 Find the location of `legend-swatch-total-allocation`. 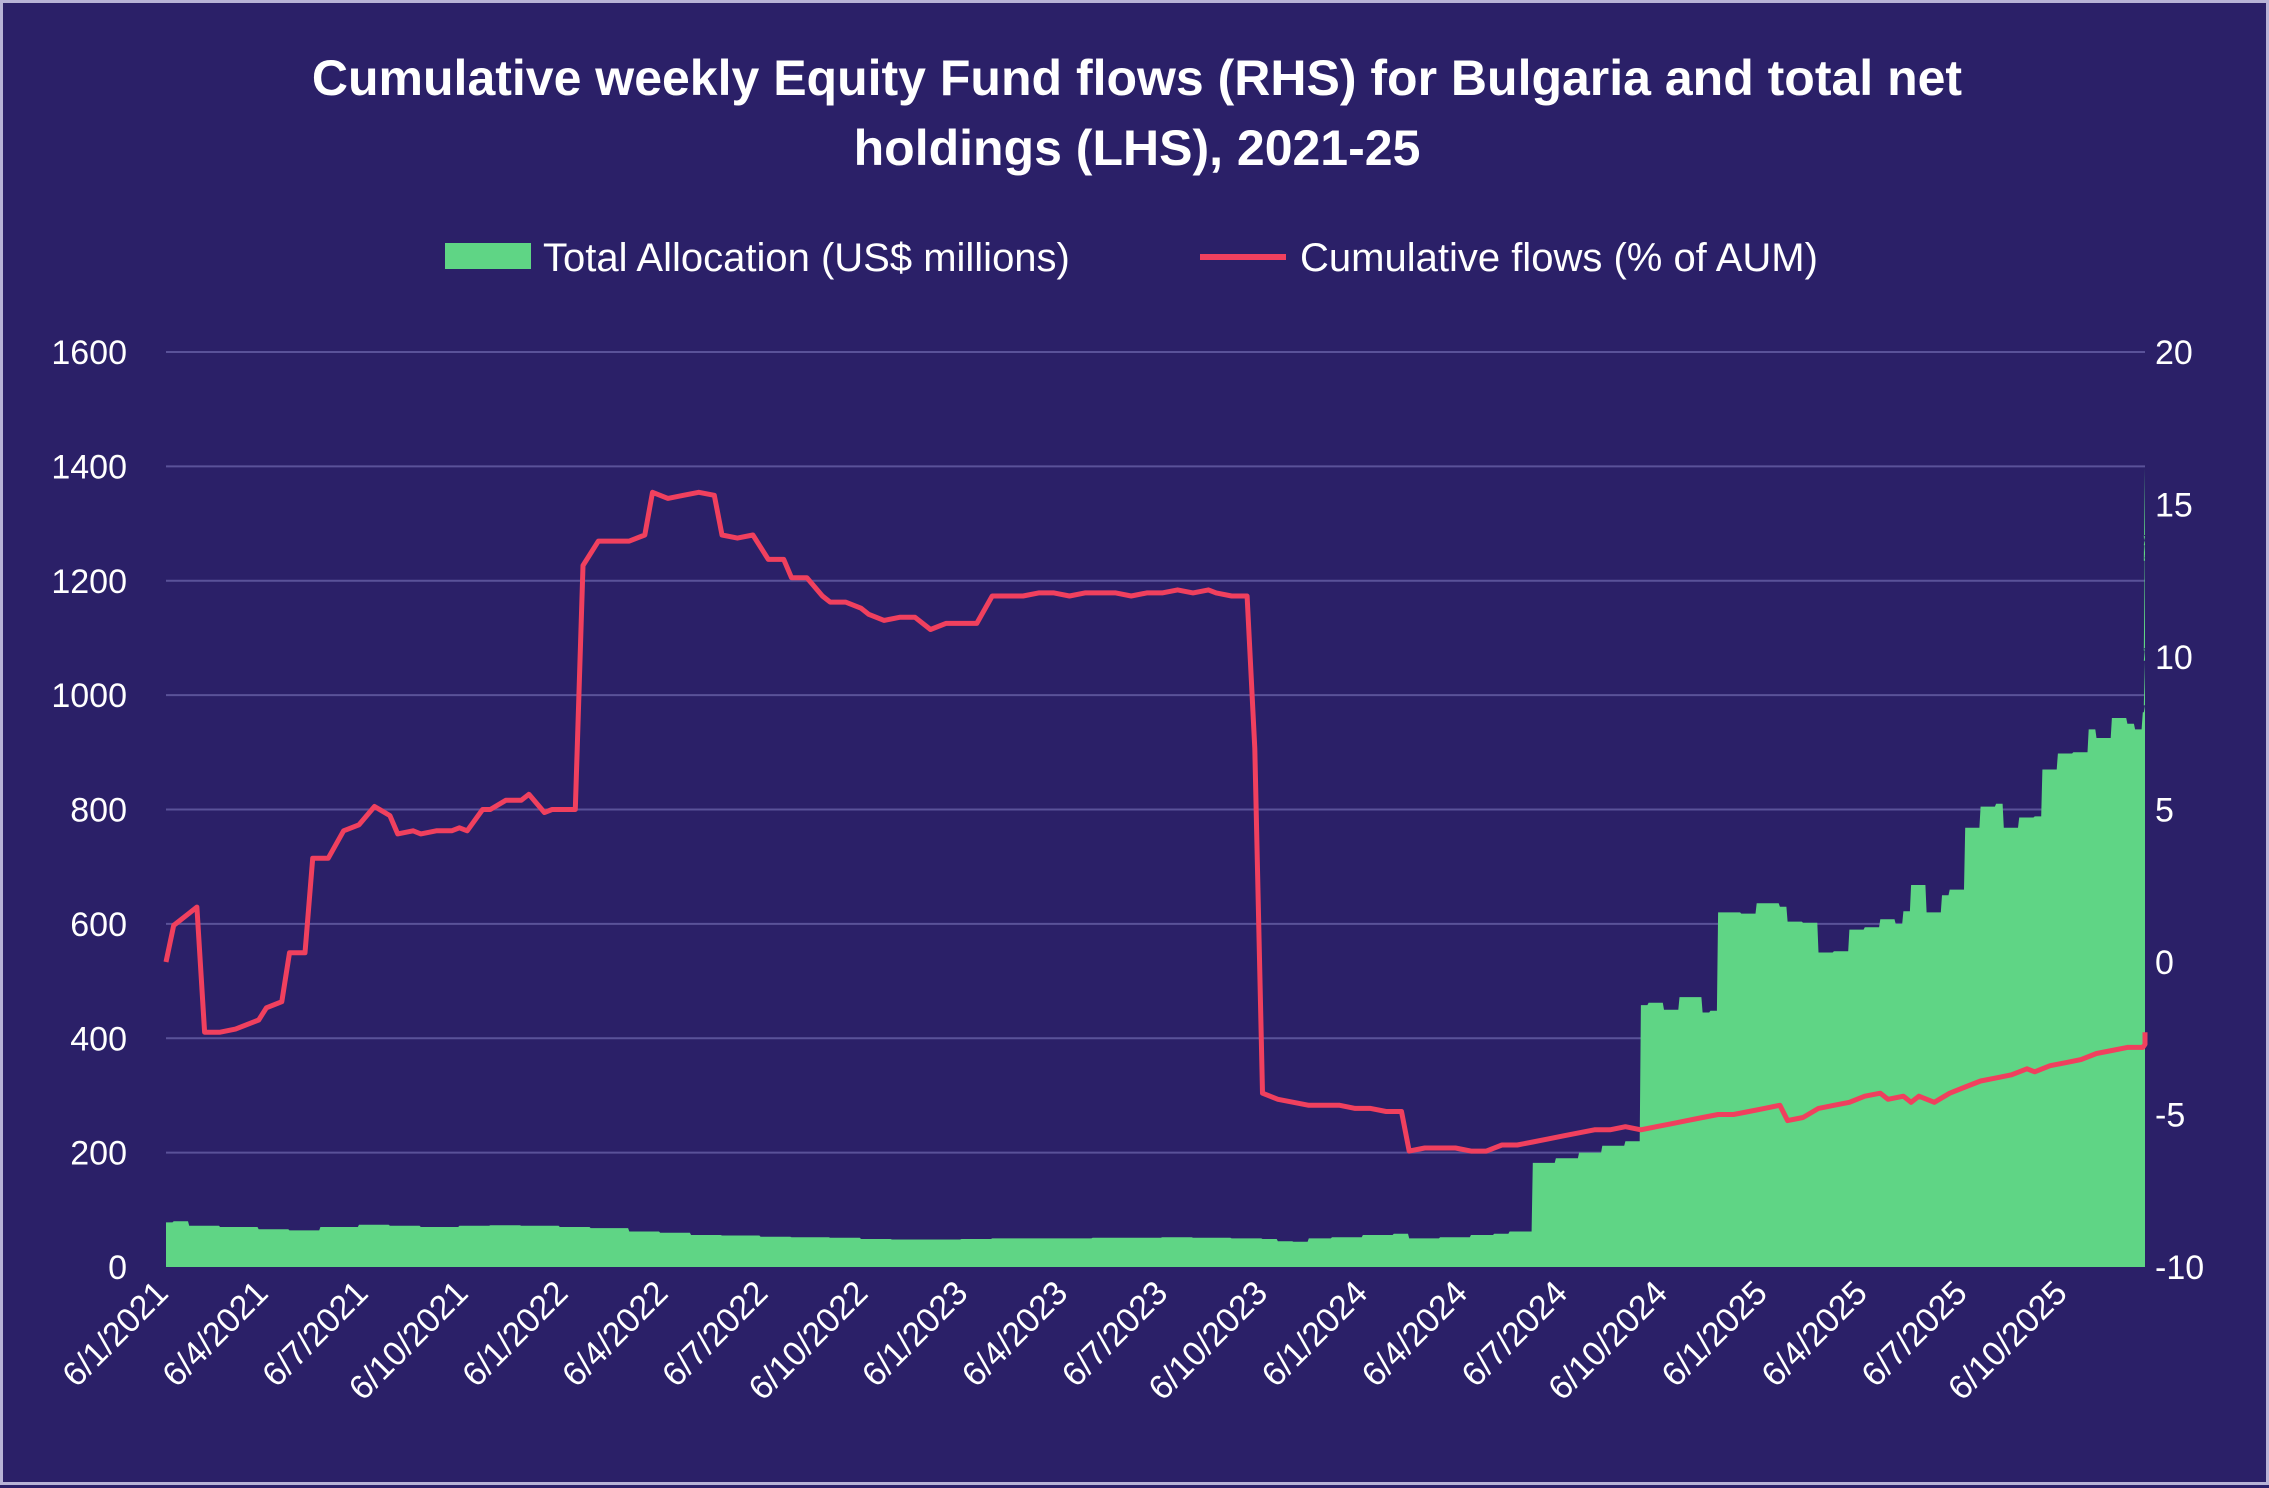

legend-swatch-total-allocation is located at coordinates (488, 256).